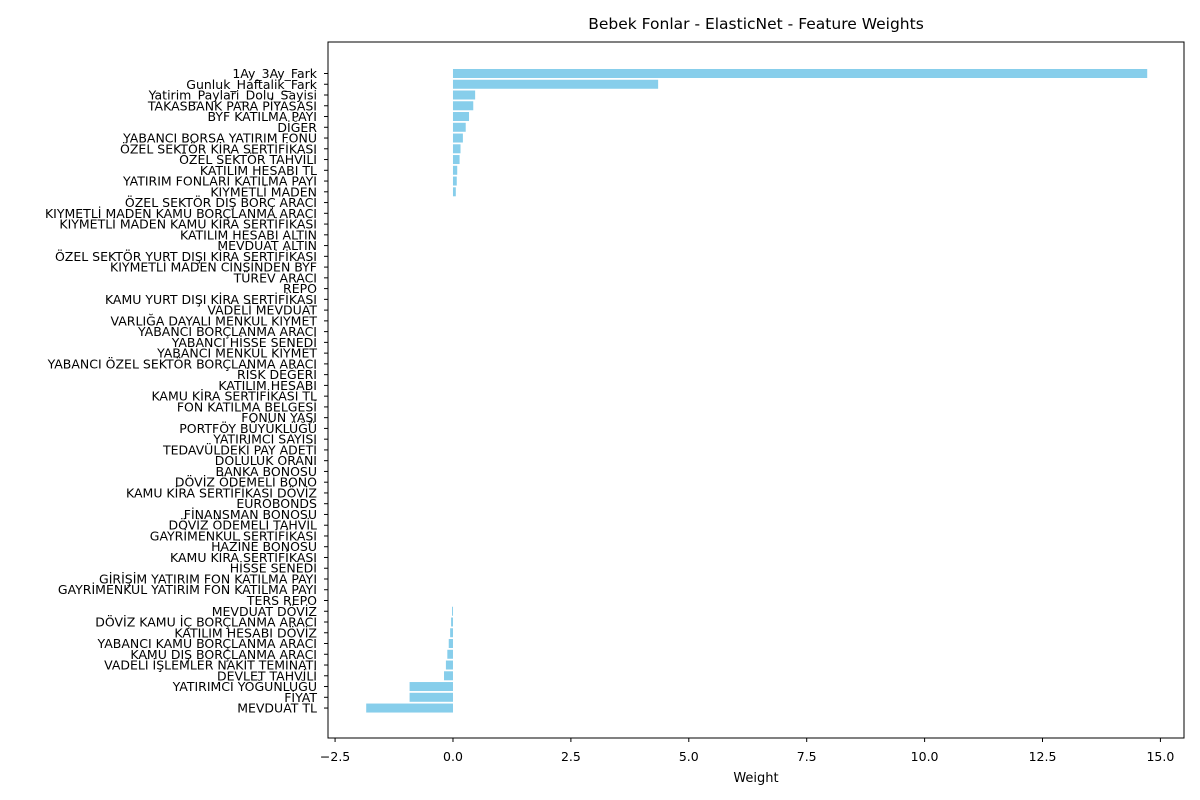 This screenshot has width=1200, height=800. What do you see at coordinates (279, 417) in the screenshot?
I see `y-tick-label: FONUN YAŞI` at bounding box center [279, 417].